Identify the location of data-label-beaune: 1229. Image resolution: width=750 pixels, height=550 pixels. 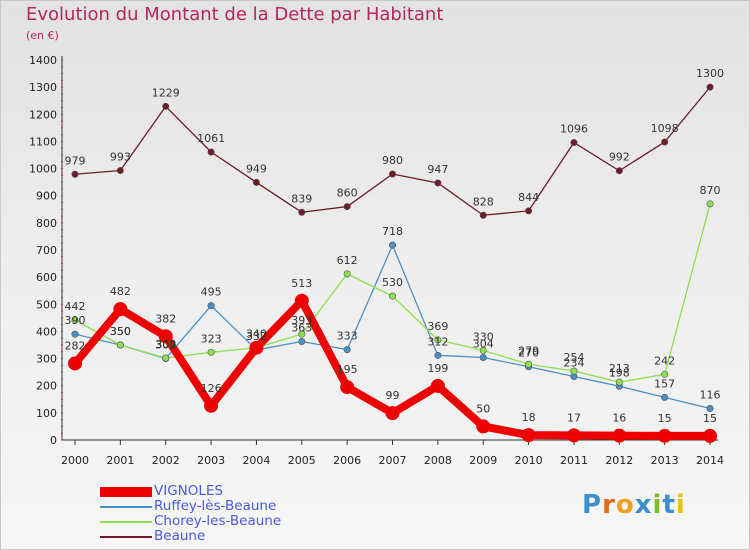
(166, 92).